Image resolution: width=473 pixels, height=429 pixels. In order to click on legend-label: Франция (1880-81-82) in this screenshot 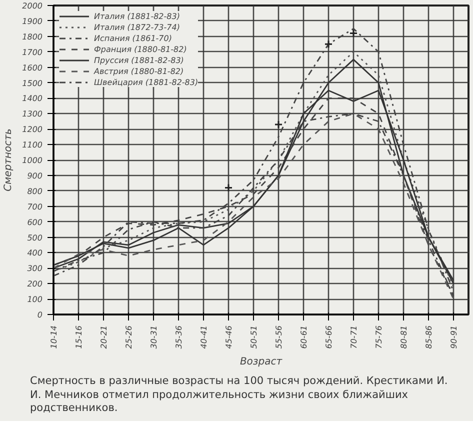, I will do `click(140, 49)`.